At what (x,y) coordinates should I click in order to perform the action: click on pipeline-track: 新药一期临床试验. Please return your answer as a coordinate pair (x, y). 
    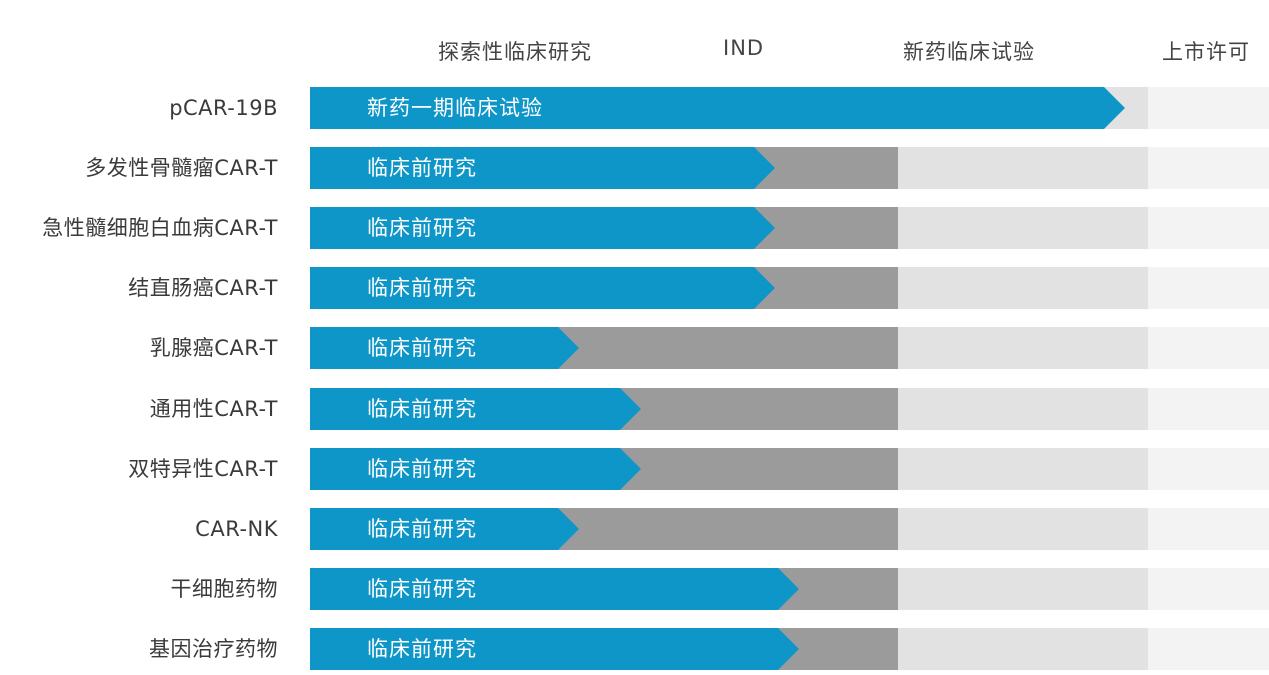
    Looking at the image, I should click on (789, 108).